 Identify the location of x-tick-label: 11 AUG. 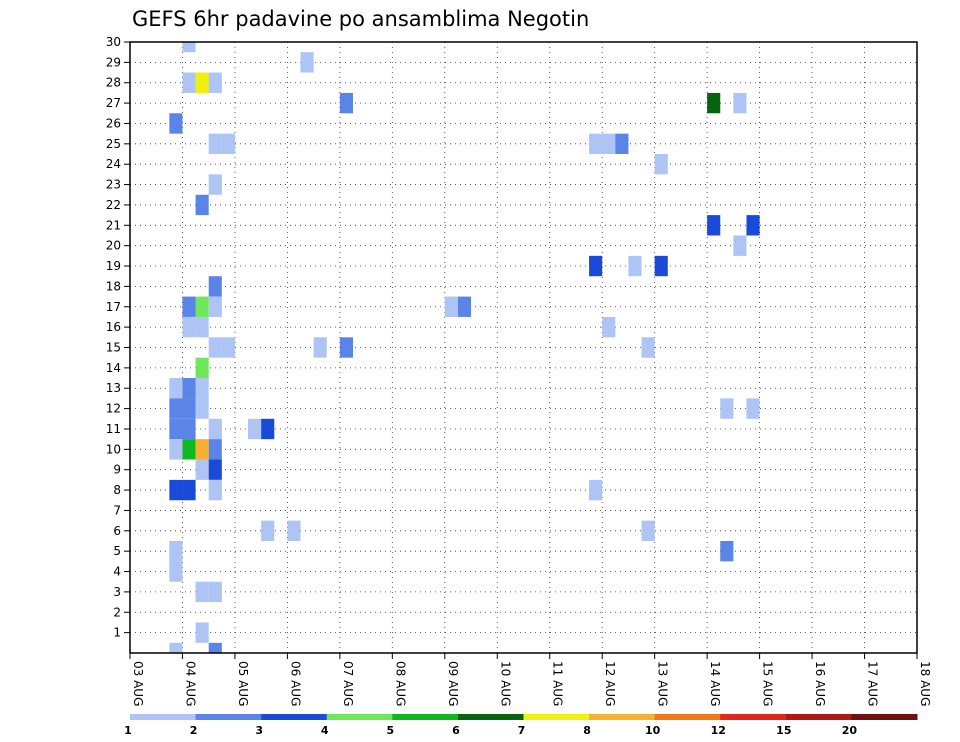
(558, 683).